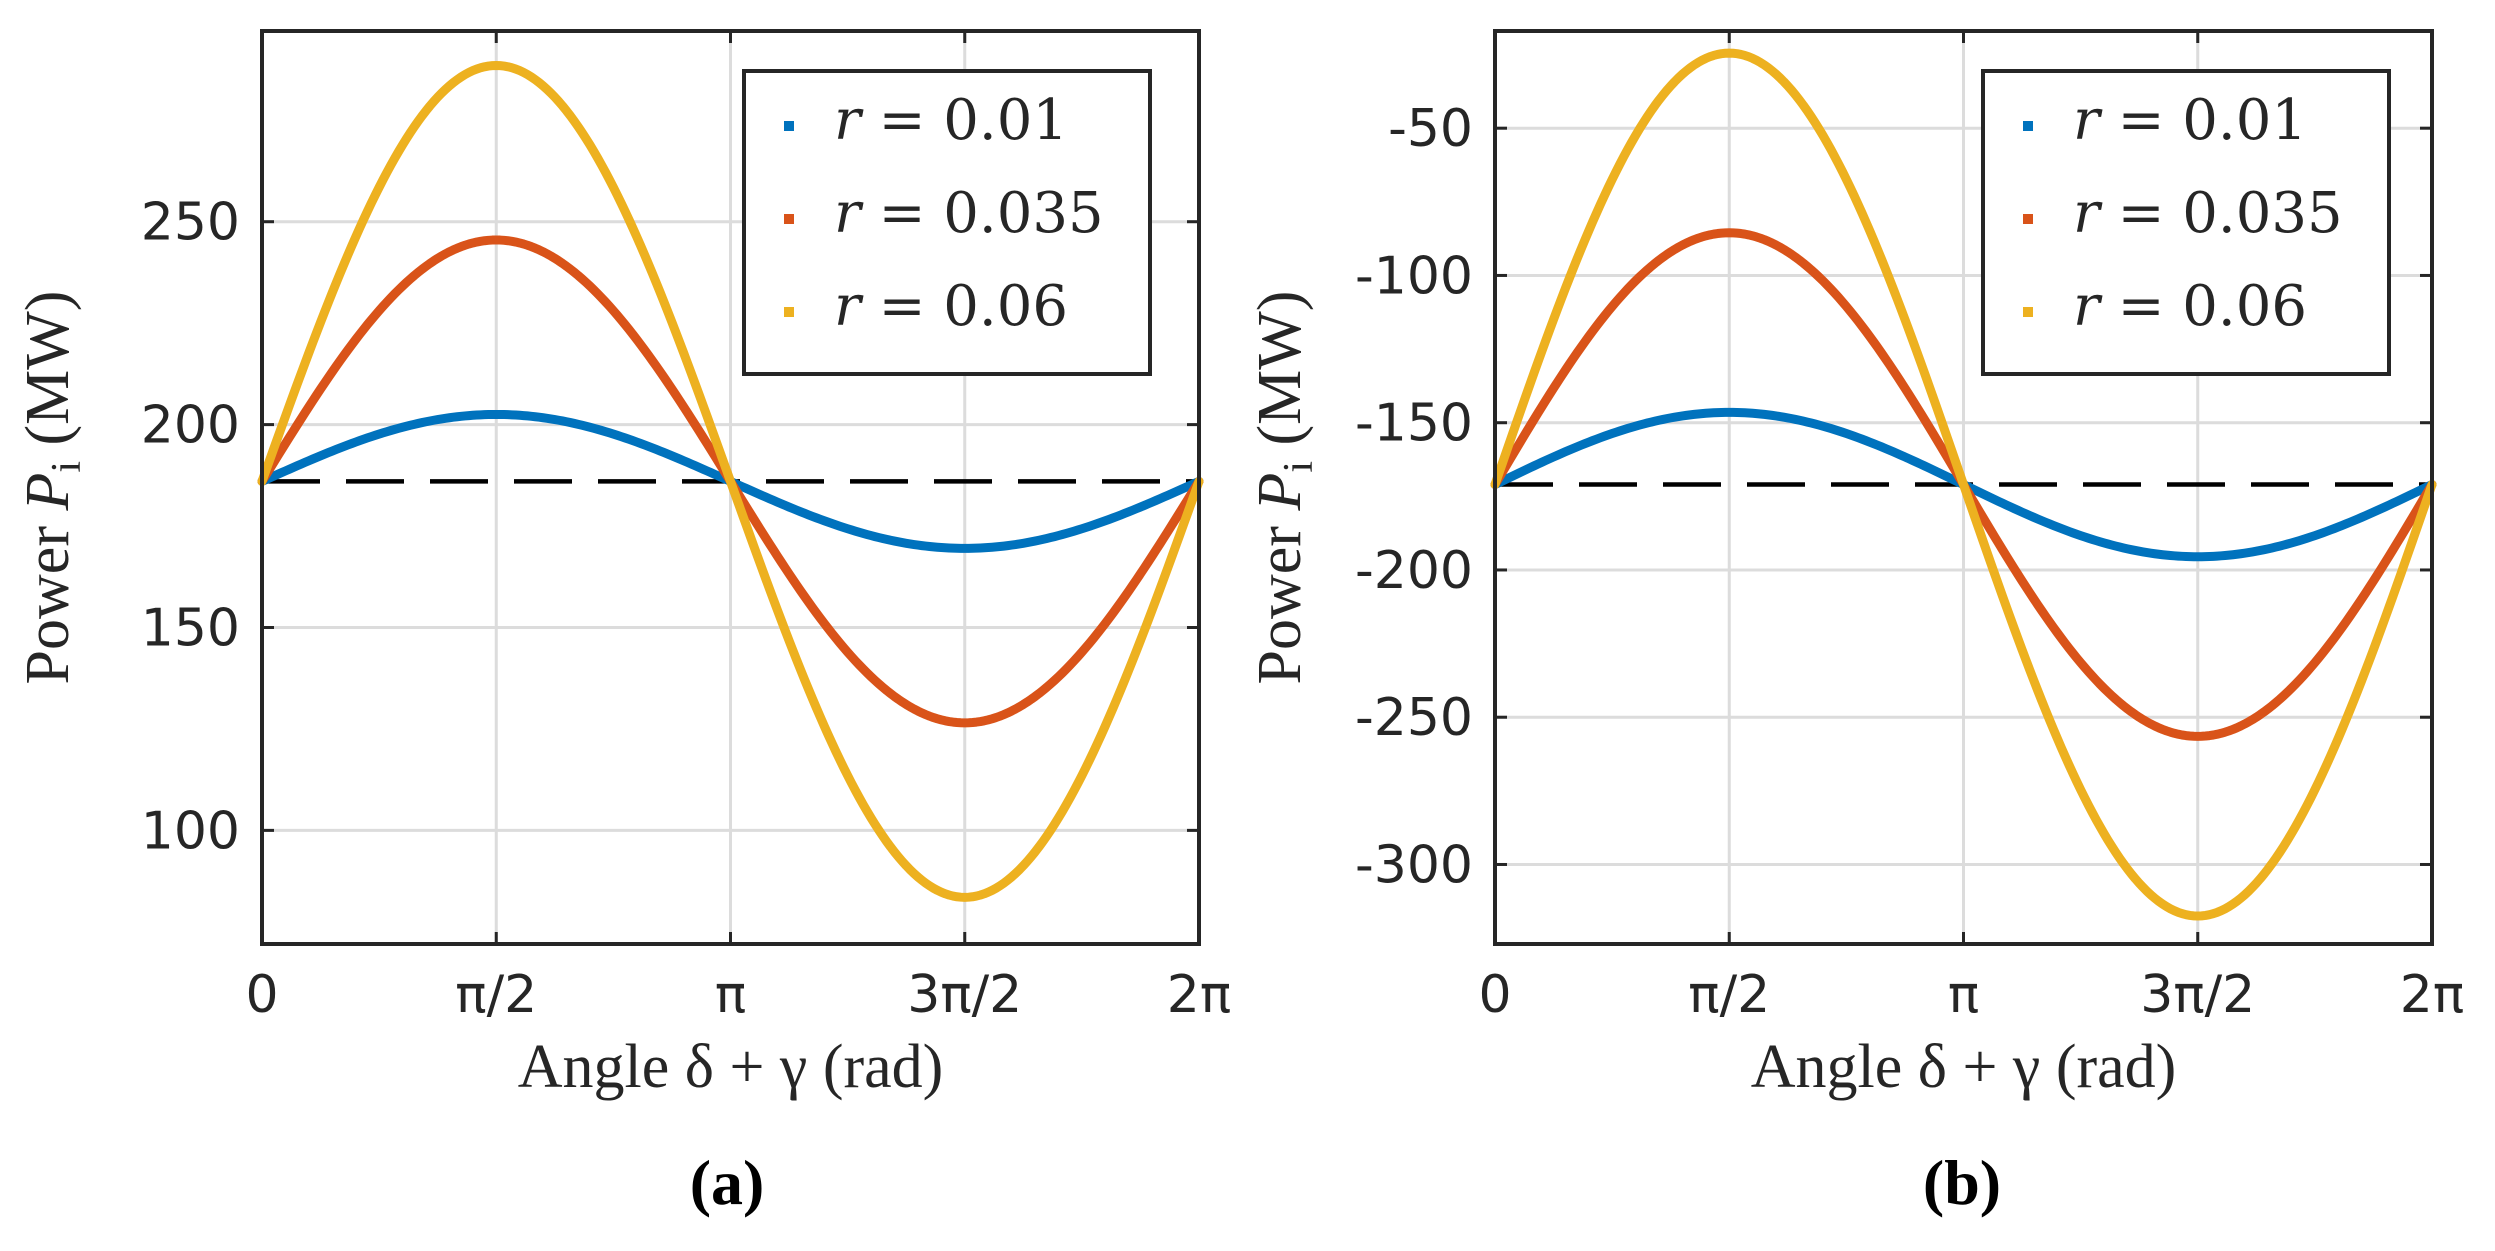  I want to click on y-tick-label: 200, so click(190, 426).